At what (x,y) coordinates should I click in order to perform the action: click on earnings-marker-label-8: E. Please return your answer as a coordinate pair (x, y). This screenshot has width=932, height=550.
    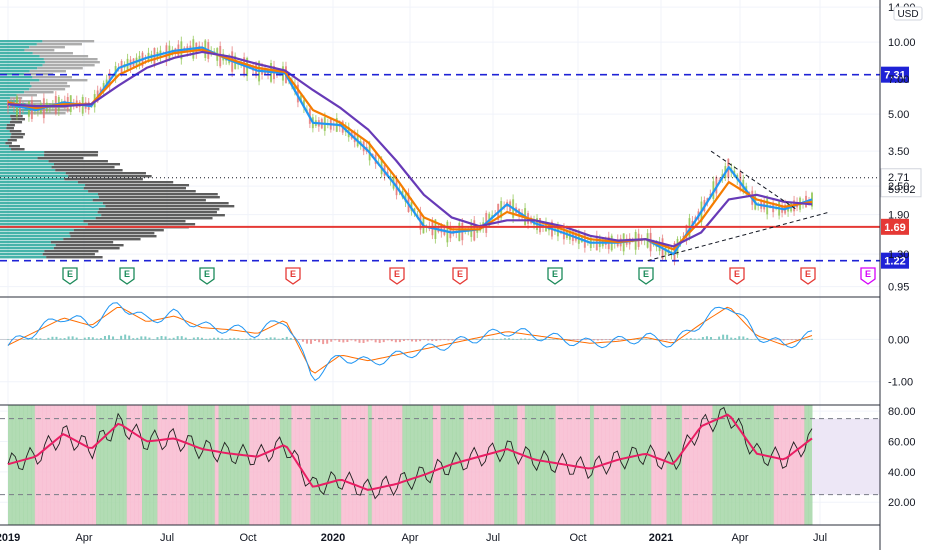
    Looking at the image, I should click on (737, 274).